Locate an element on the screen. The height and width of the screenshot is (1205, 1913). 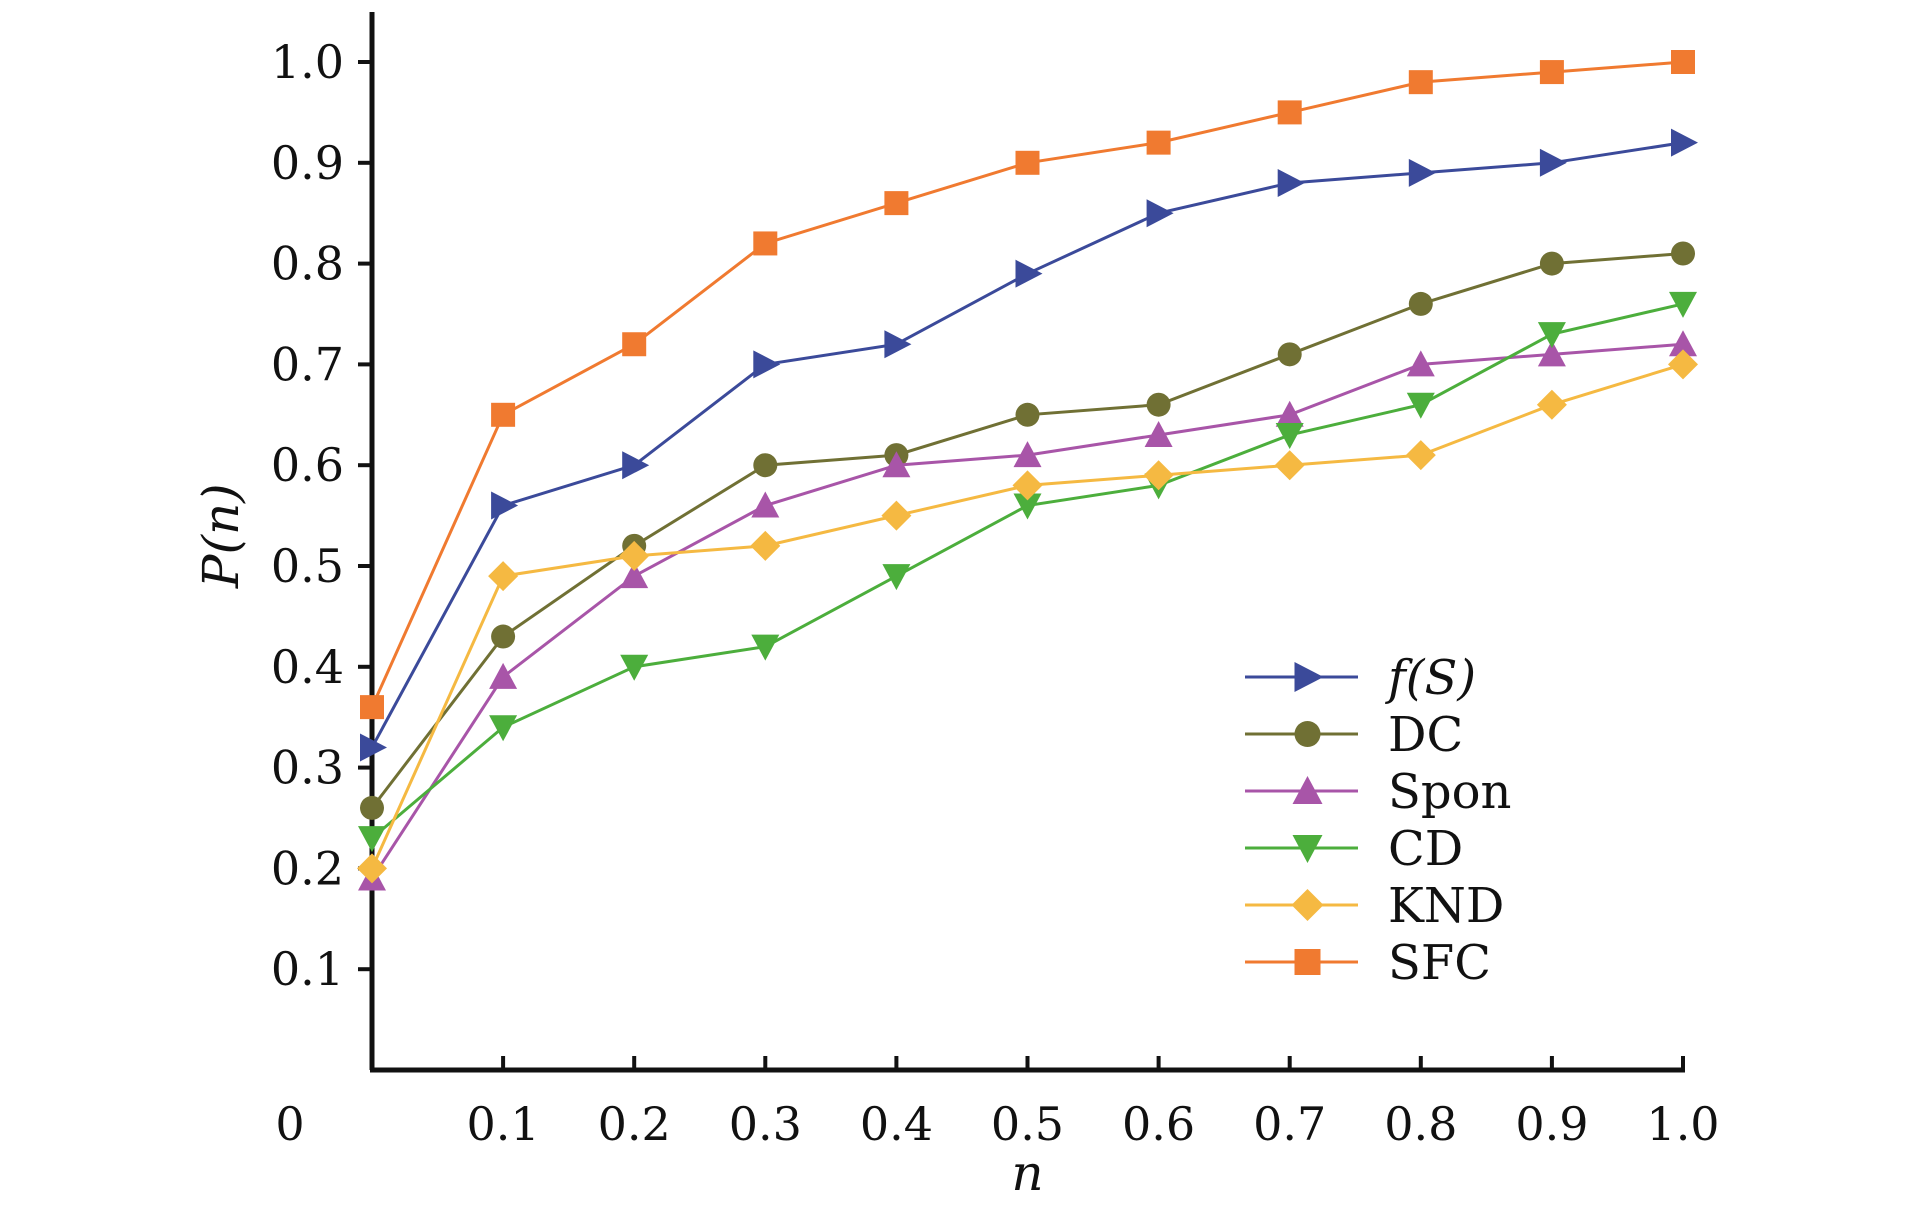
legend-label: f(S) is located at coordinates (1430, 678).